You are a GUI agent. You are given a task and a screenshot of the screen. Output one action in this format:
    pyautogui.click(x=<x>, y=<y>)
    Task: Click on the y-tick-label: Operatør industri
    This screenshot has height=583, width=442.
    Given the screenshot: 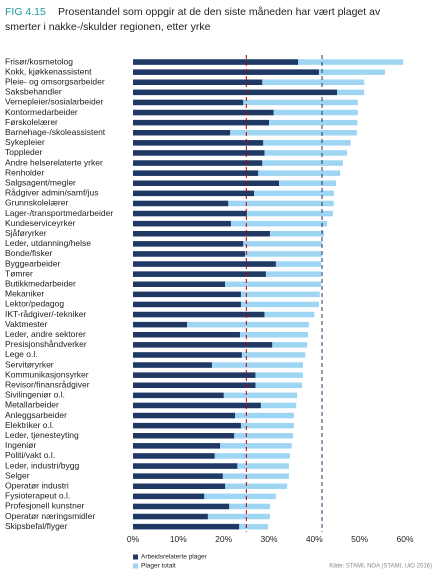 What is the action you would take?
    pyautogui.click(x=37, y=486)
    